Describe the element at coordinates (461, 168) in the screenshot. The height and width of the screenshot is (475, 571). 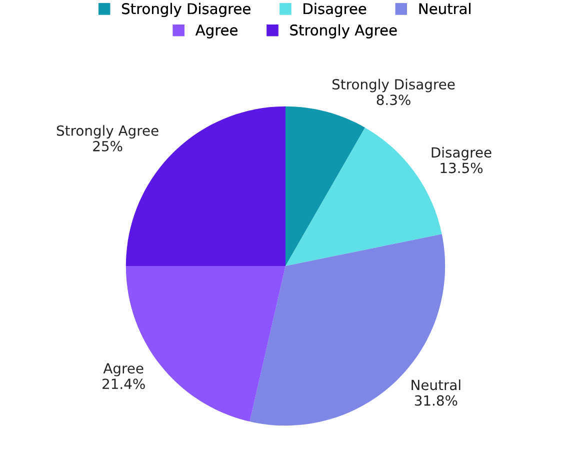
I see `data-label: 13.5%` at that location.